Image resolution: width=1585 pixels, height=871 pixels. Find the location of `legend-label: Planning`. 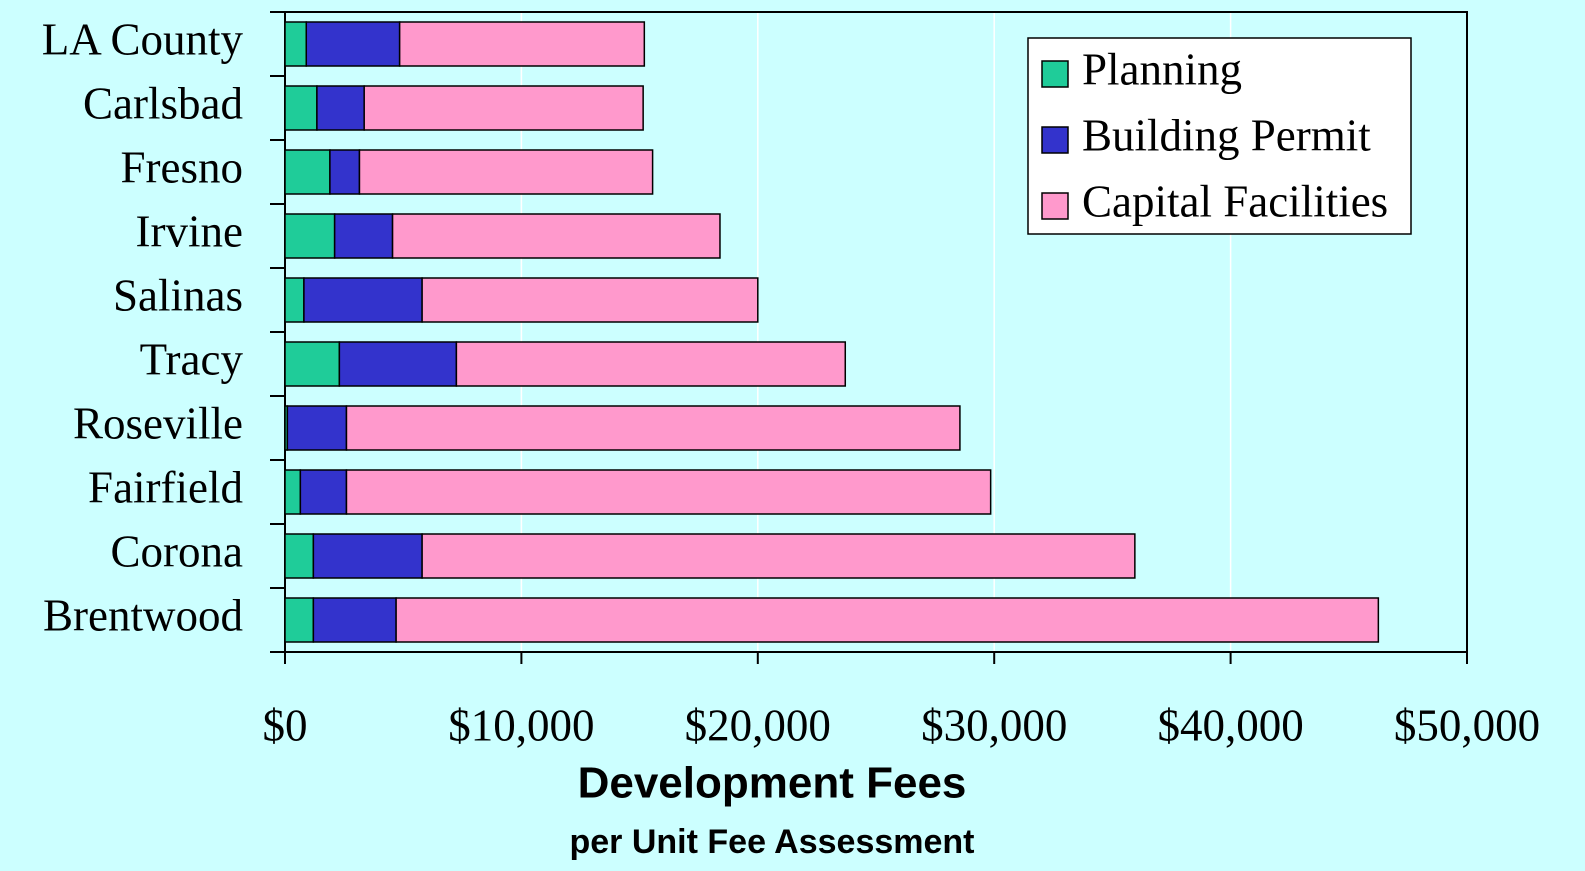

legend-label: Planning is located at coordinates (1162, 69).